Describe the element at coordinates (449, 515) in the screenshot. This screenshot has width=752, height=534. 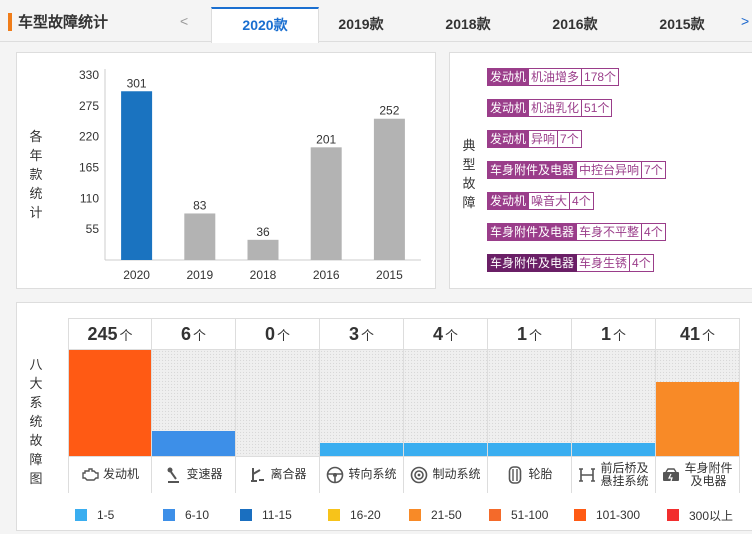
I see `legend-item: 21-50` at that location.